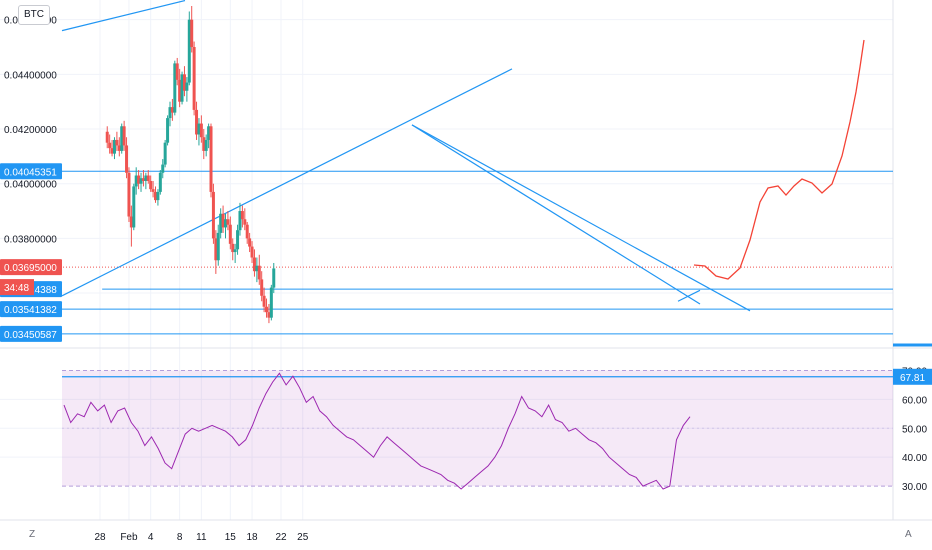 The height and width of the screenshot is (550, 932). What do you see at coordinates (914, 429) in the screenshot?
I see `rsi-tick-label: 50.00` at bounding box center [914, 429].